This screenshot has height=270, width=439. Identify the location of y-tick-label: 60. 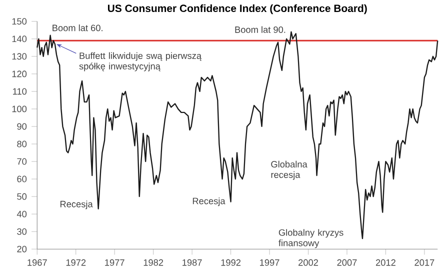
(22, 179).